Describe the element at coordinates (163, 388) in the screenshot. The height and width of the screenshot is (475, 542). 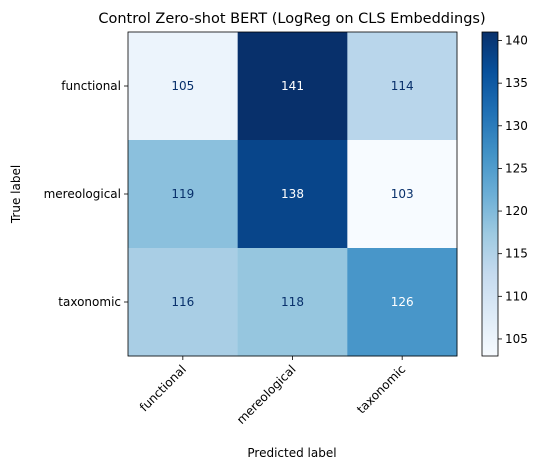
I see `x-tick-label: functional` at that location.